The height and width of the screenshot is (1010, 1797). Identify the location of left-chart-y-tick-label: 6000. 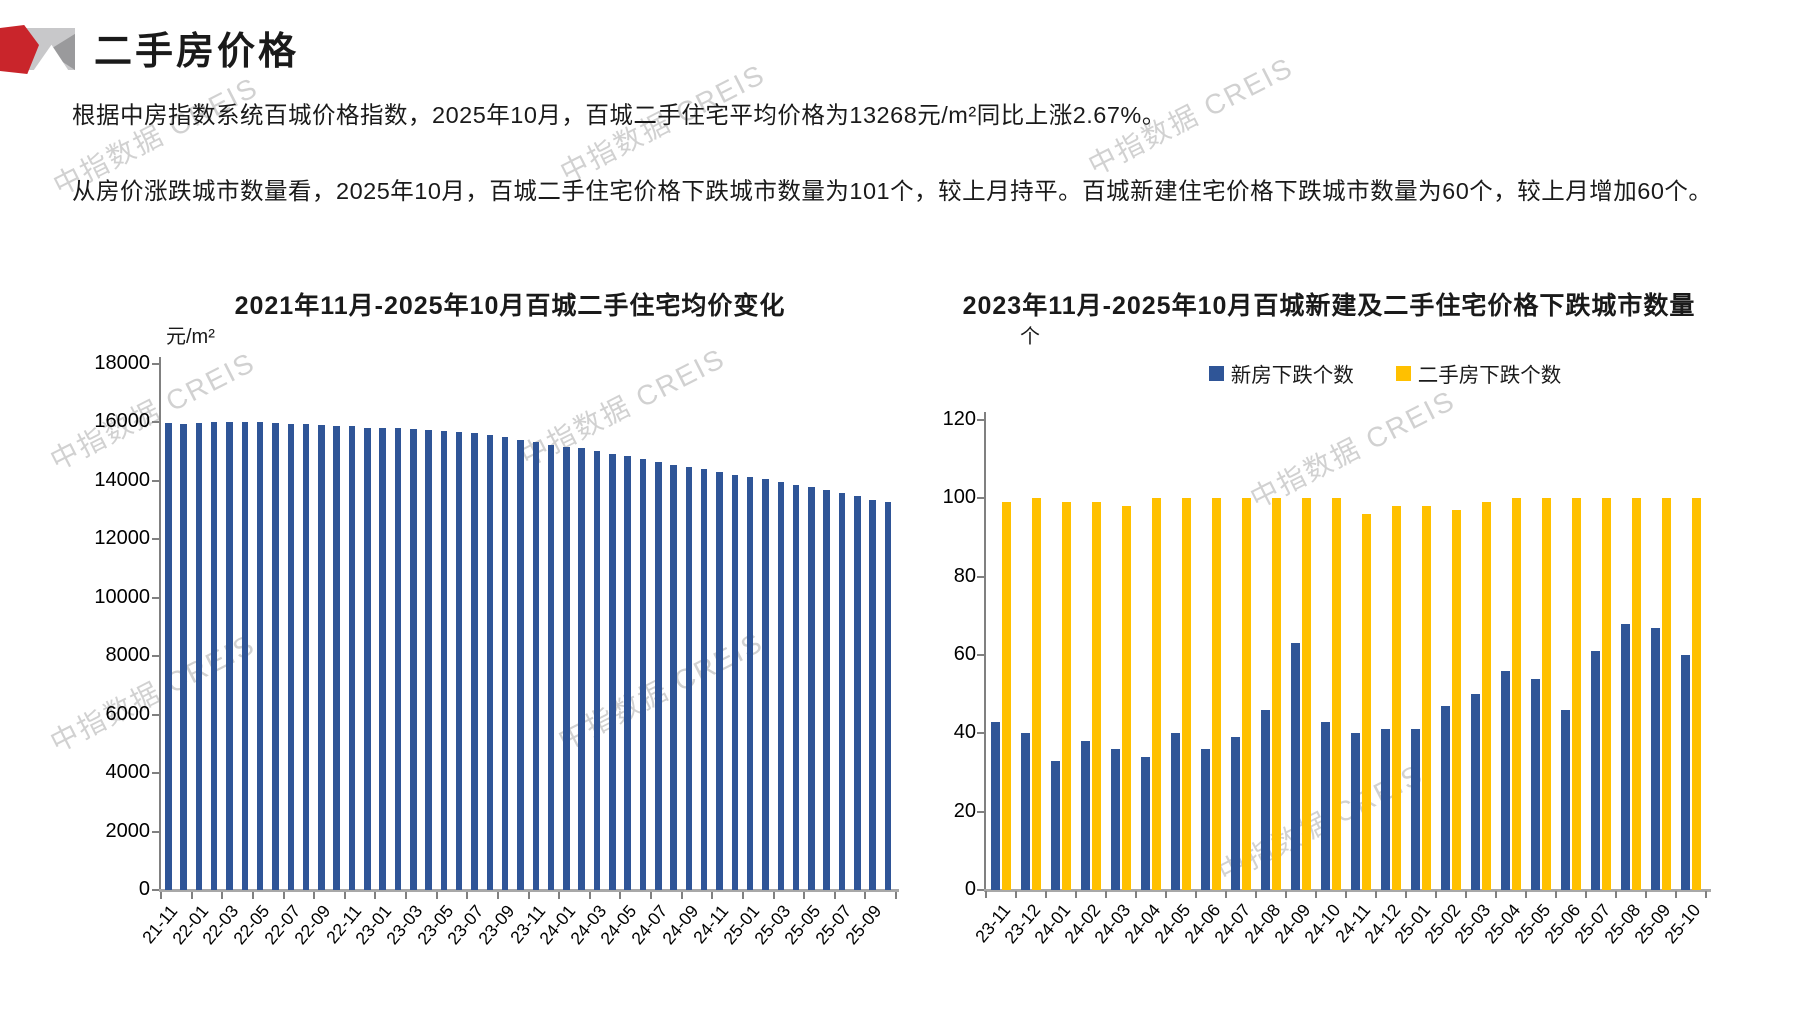
(128, 713).